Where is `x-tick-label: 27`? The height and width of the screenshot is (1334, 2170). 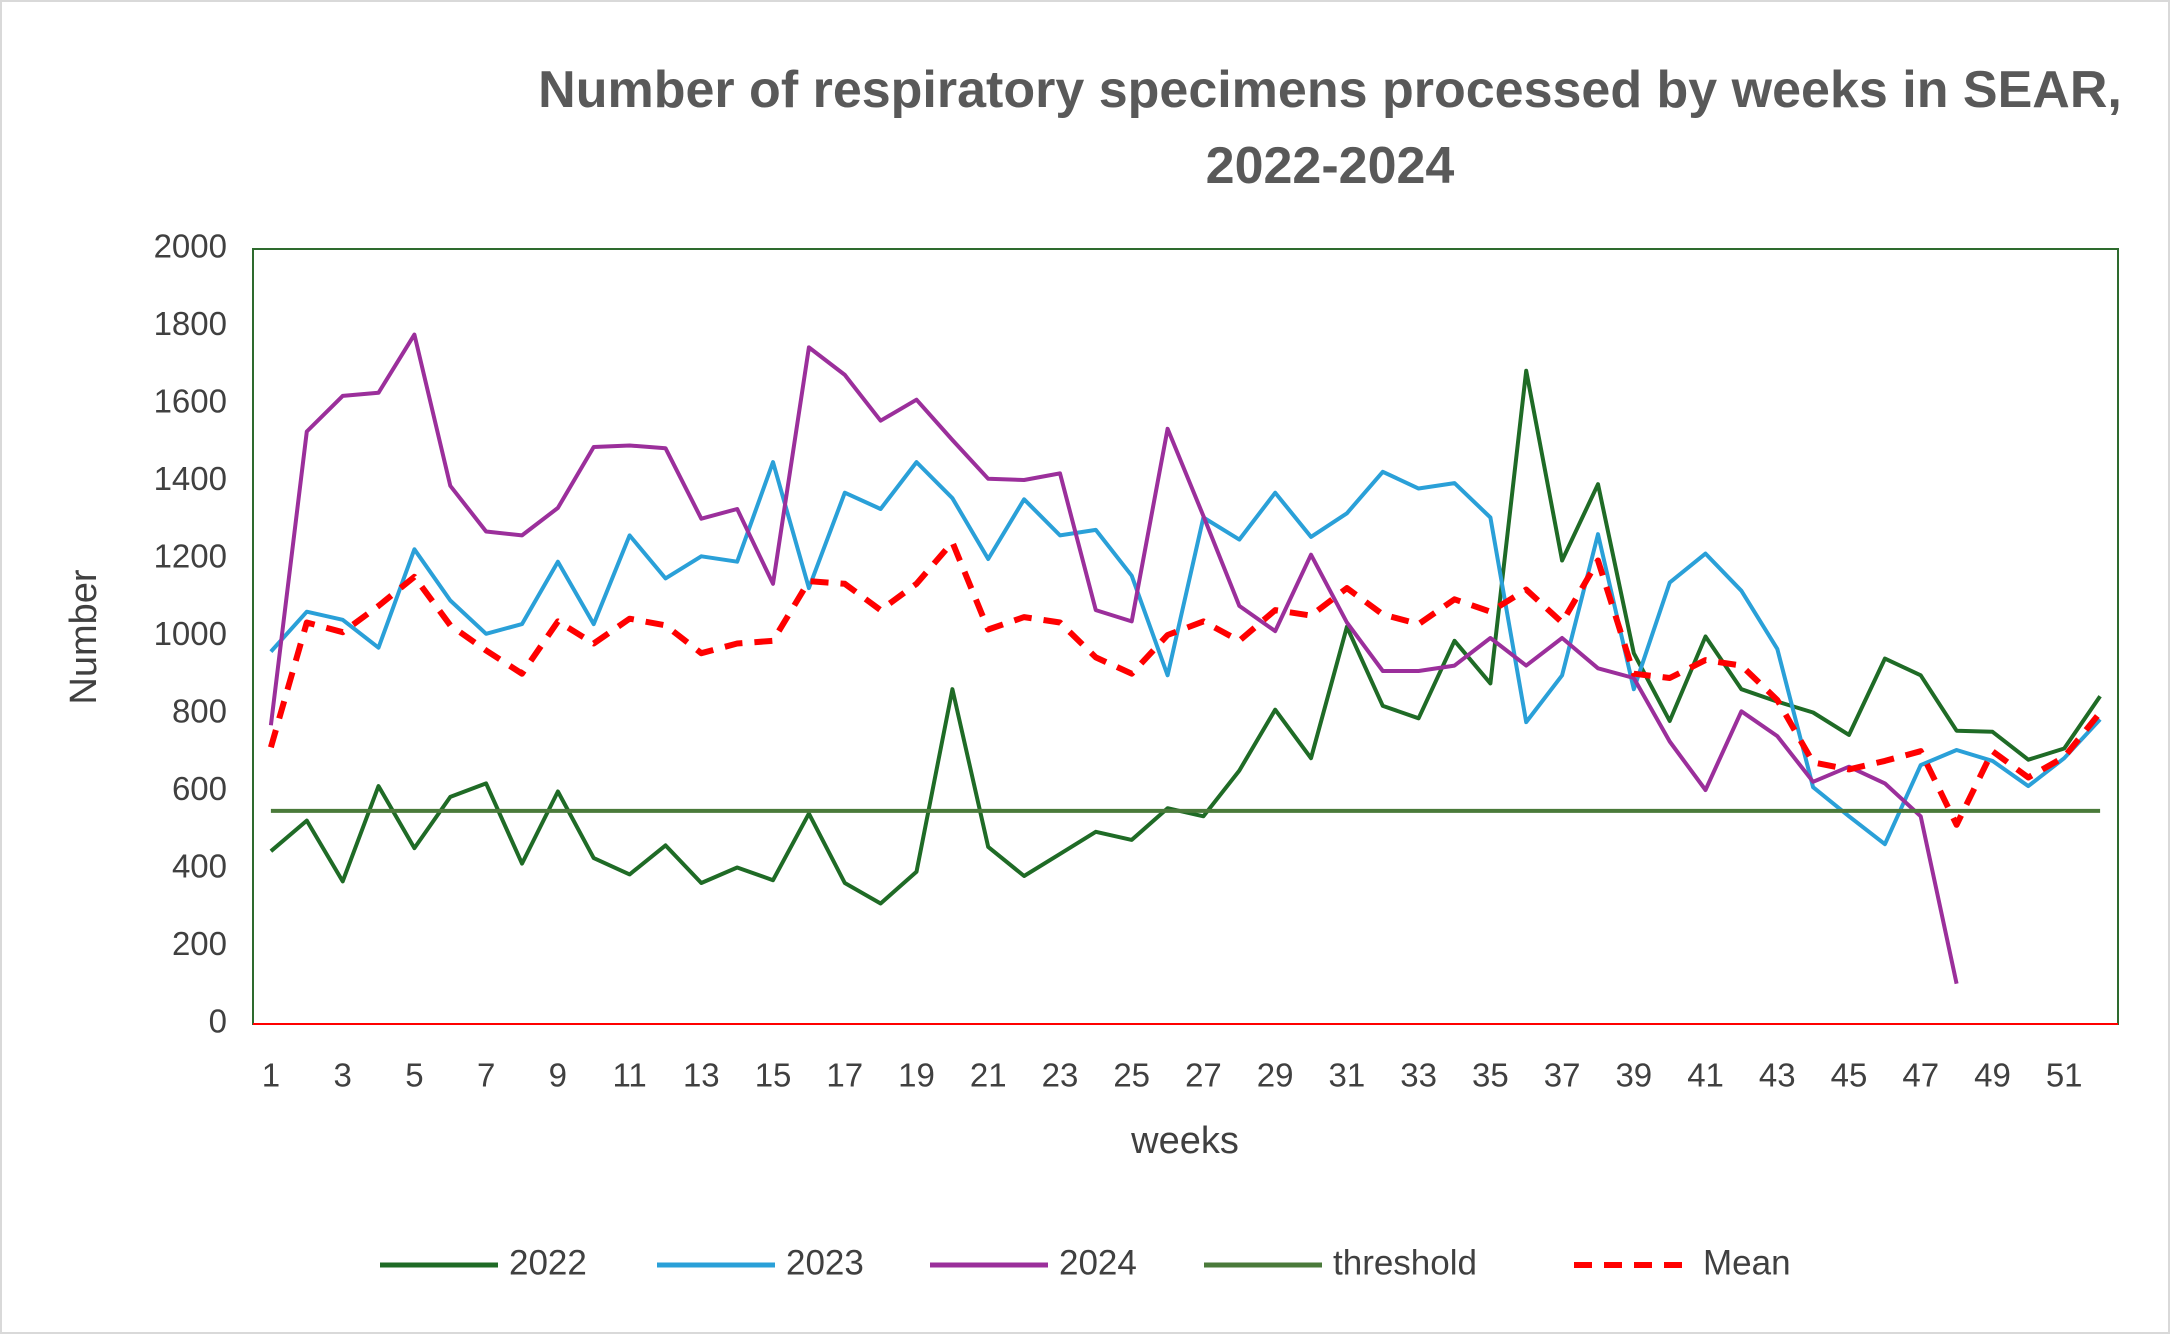
x-tick-label: 27 is located at coordinates (1203, 1075).